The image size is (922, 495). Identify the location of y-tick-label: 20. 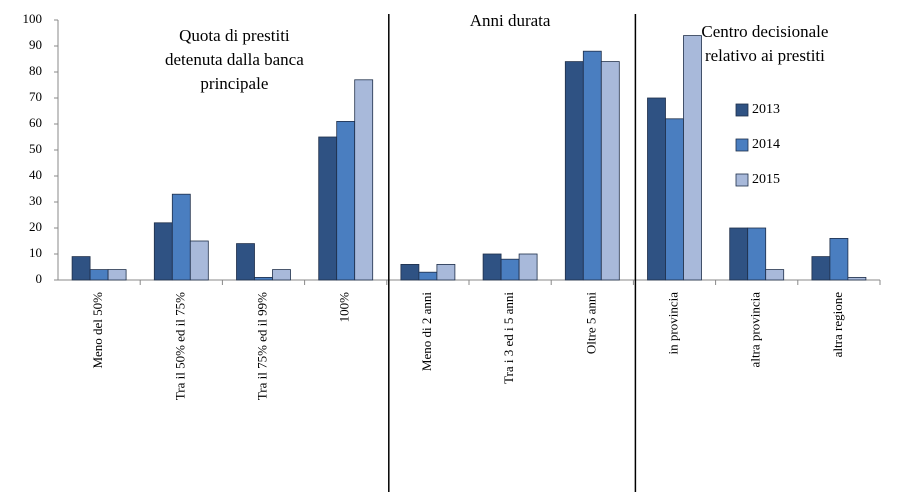
(35, 226).